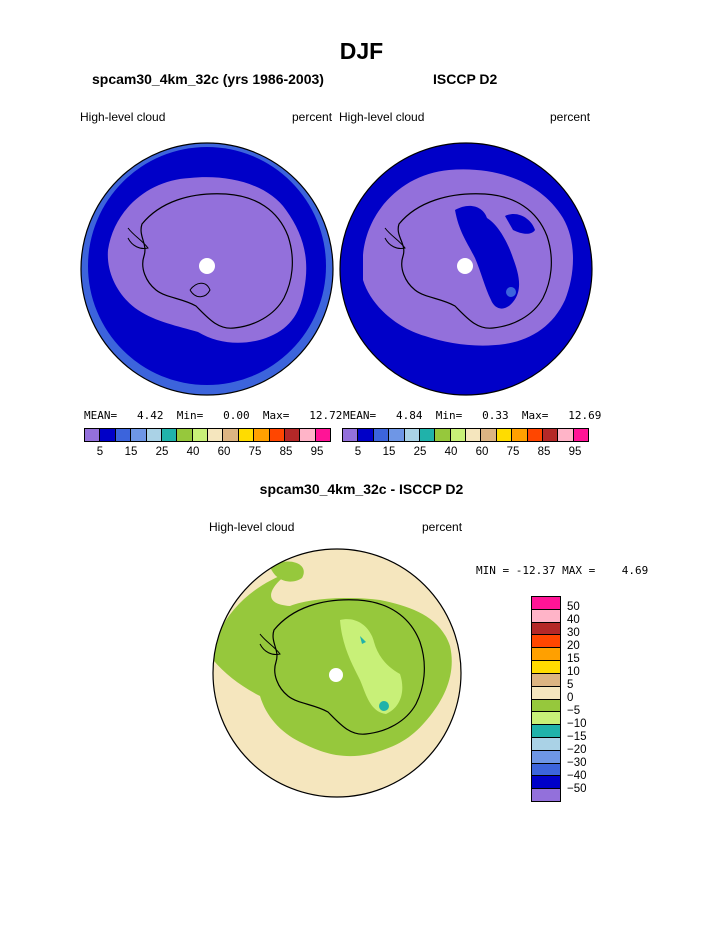 The width and height of the screenshot is (723, 935). I want to click on model-colorbar, so click(207, 435).